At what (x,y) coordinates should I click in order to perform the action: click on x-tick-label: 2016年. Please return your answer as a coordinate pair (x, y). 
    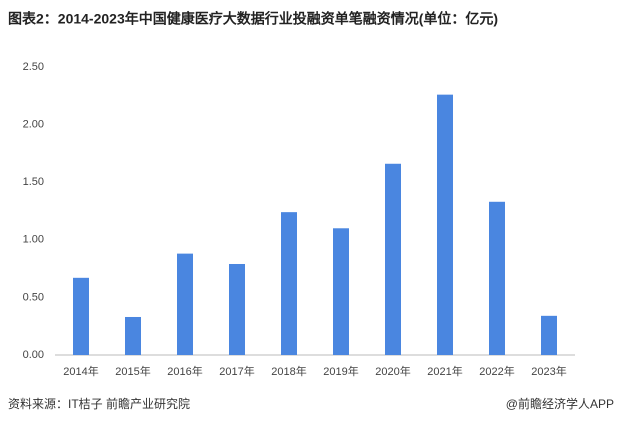
    Looking at the image, I should click on (184, 371).